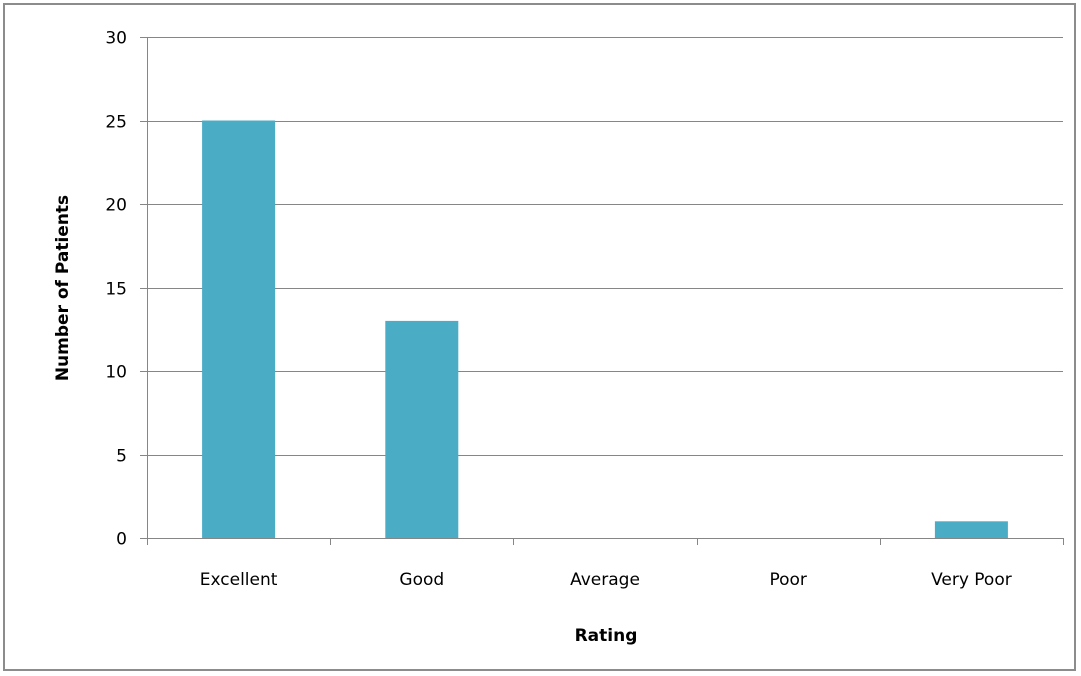  I want to click on y-tick-label: 0, so click(121, 540).